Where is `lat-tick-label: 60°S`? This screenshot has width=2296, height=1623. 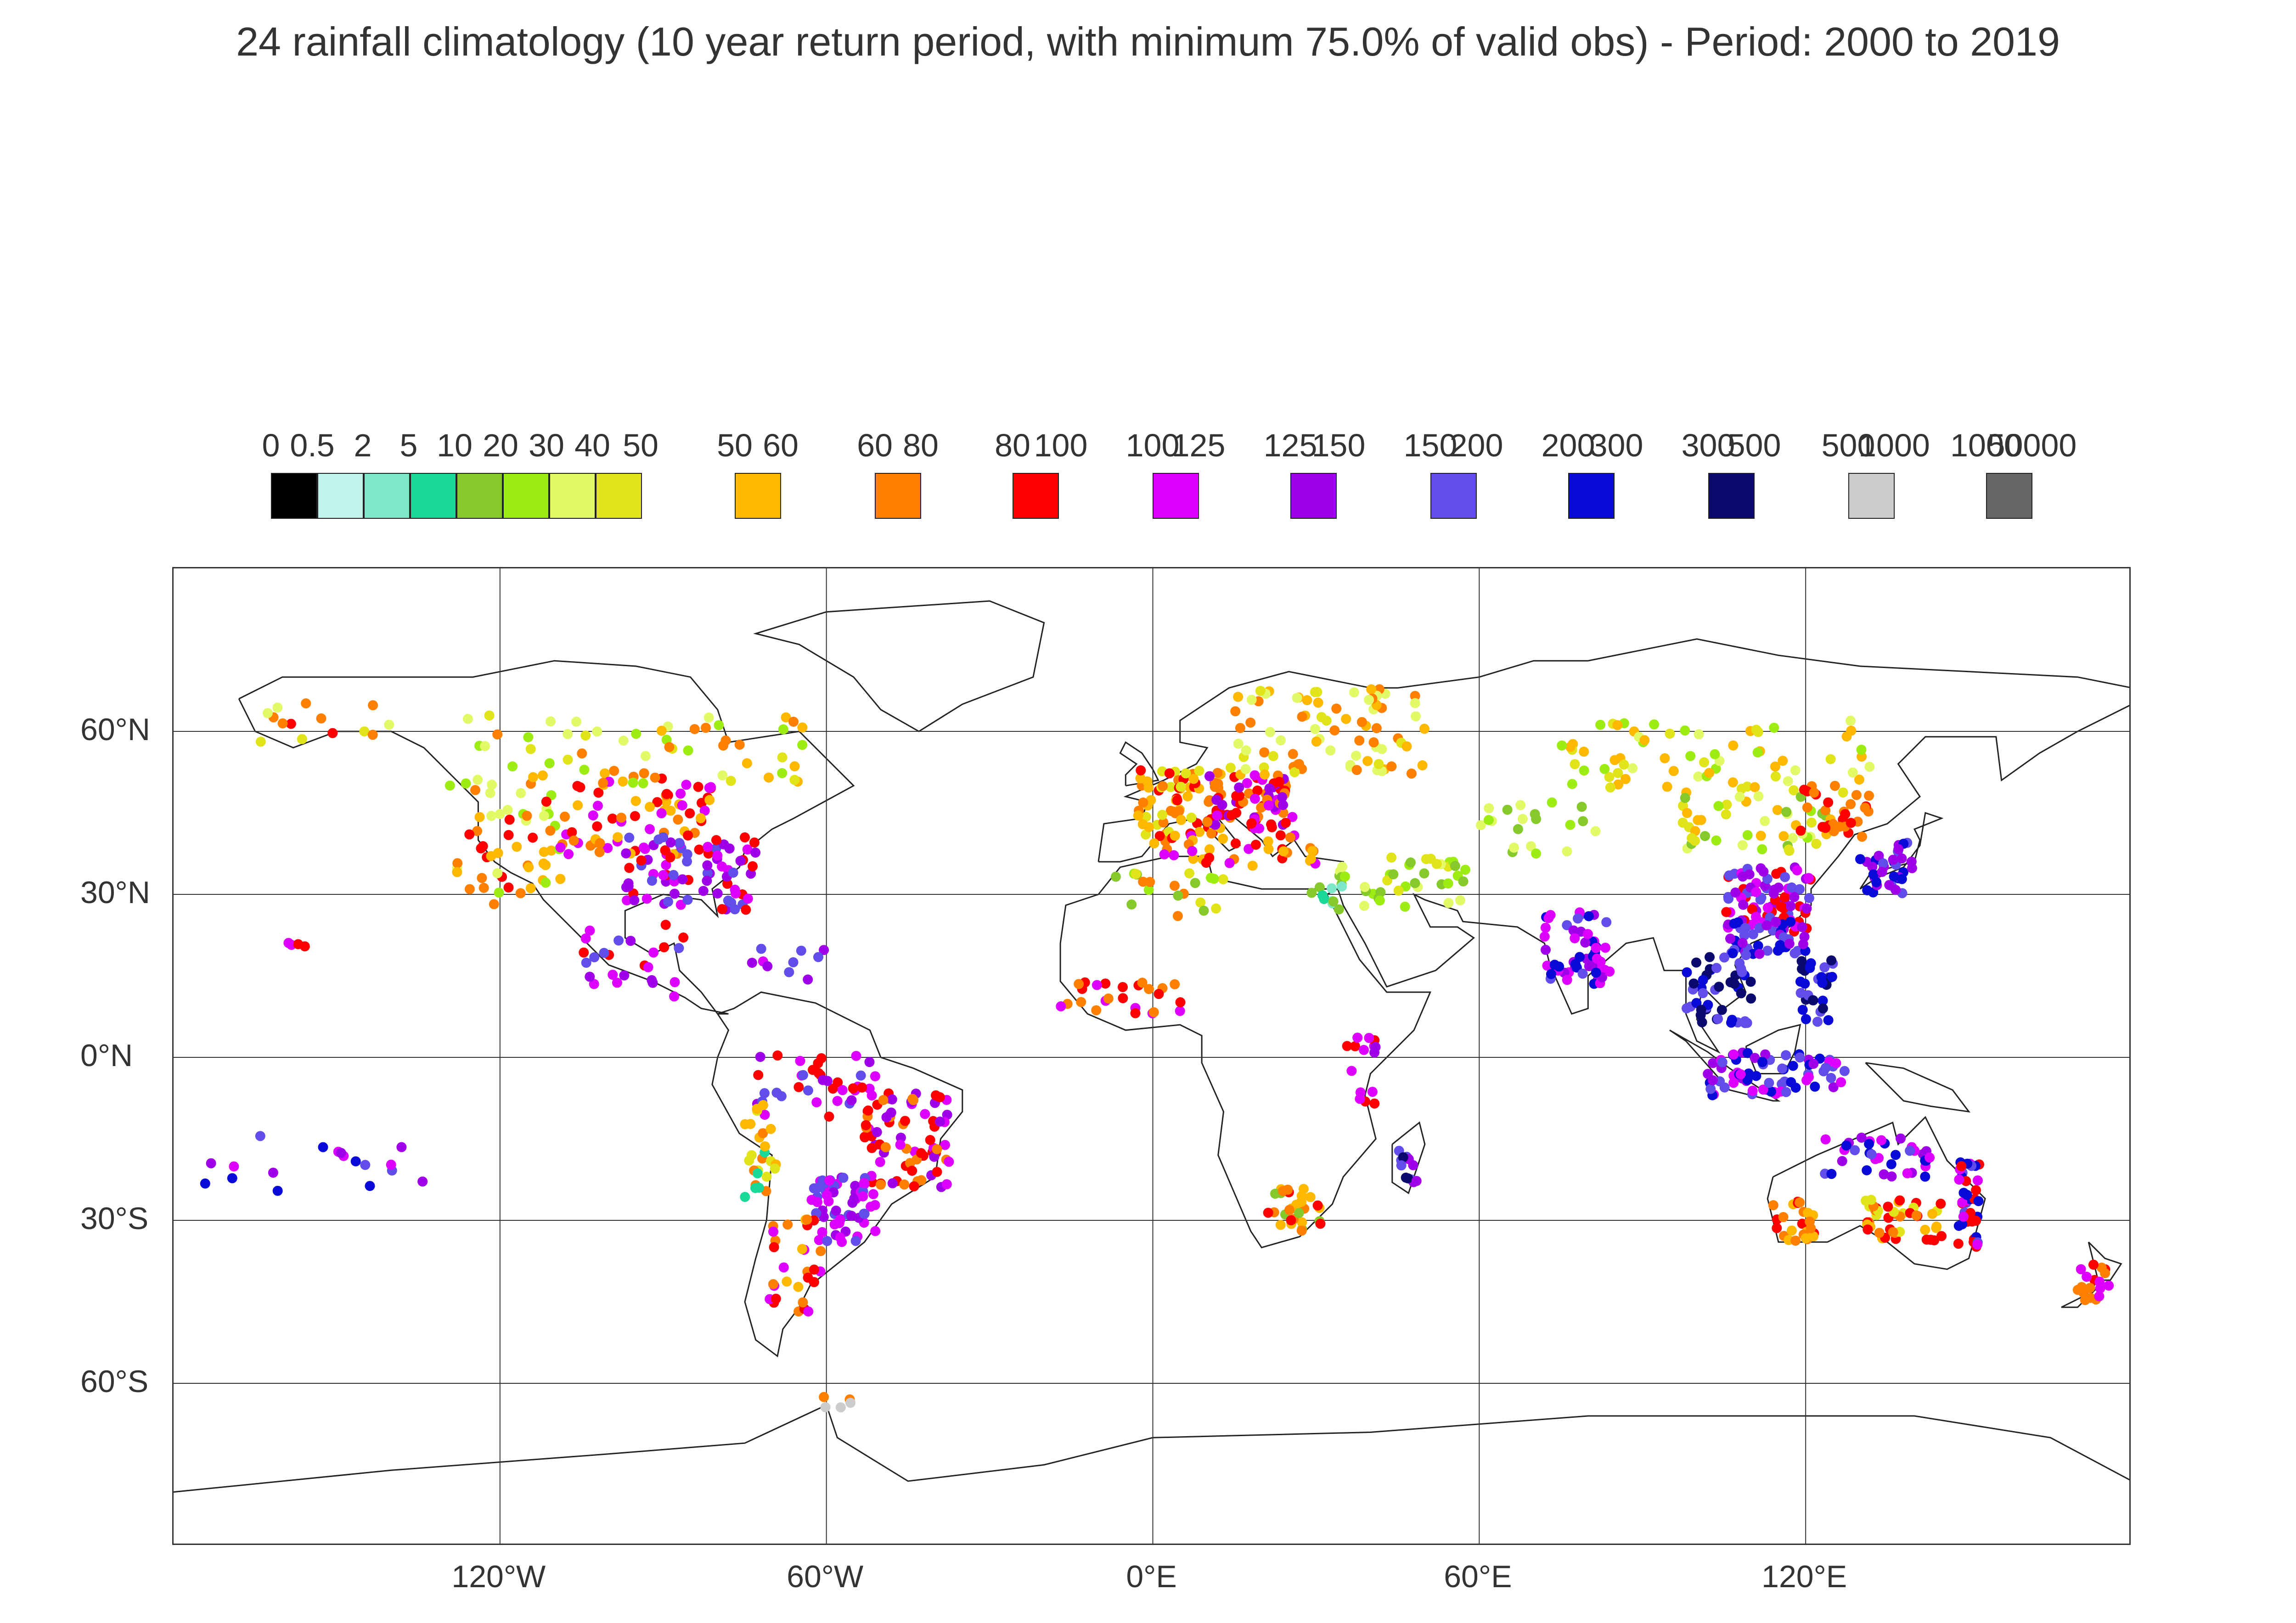 lat-tick-label: 60°S is located at coordinates (115, 1381).